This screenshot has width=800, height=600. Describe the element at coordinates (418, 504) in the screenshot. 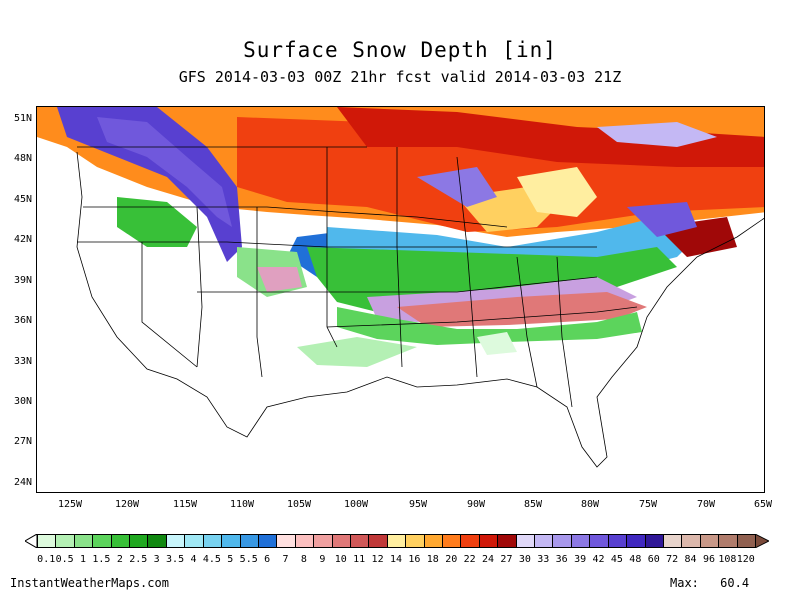

I see `lon-label: 95W` at that location.